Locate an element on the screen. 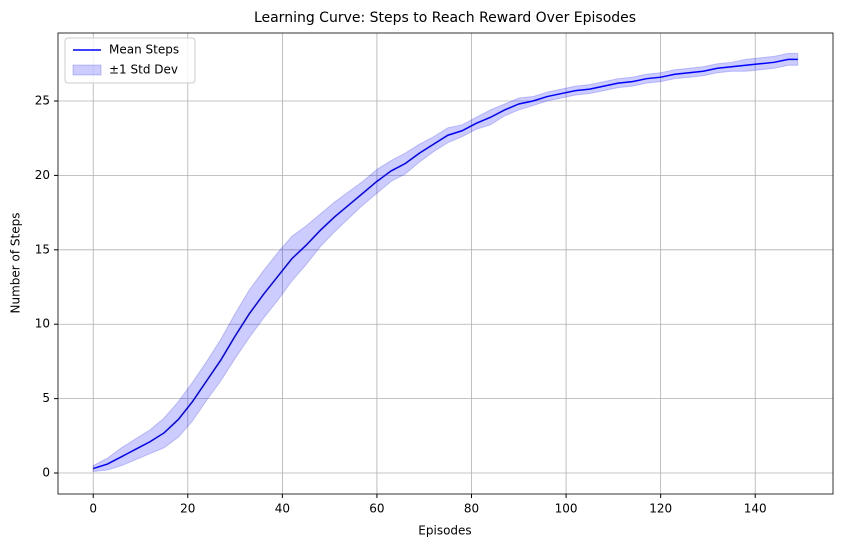 This screenshot has width=841, height=547. x-tick-label: 100 is located at coordinates (566, 509).